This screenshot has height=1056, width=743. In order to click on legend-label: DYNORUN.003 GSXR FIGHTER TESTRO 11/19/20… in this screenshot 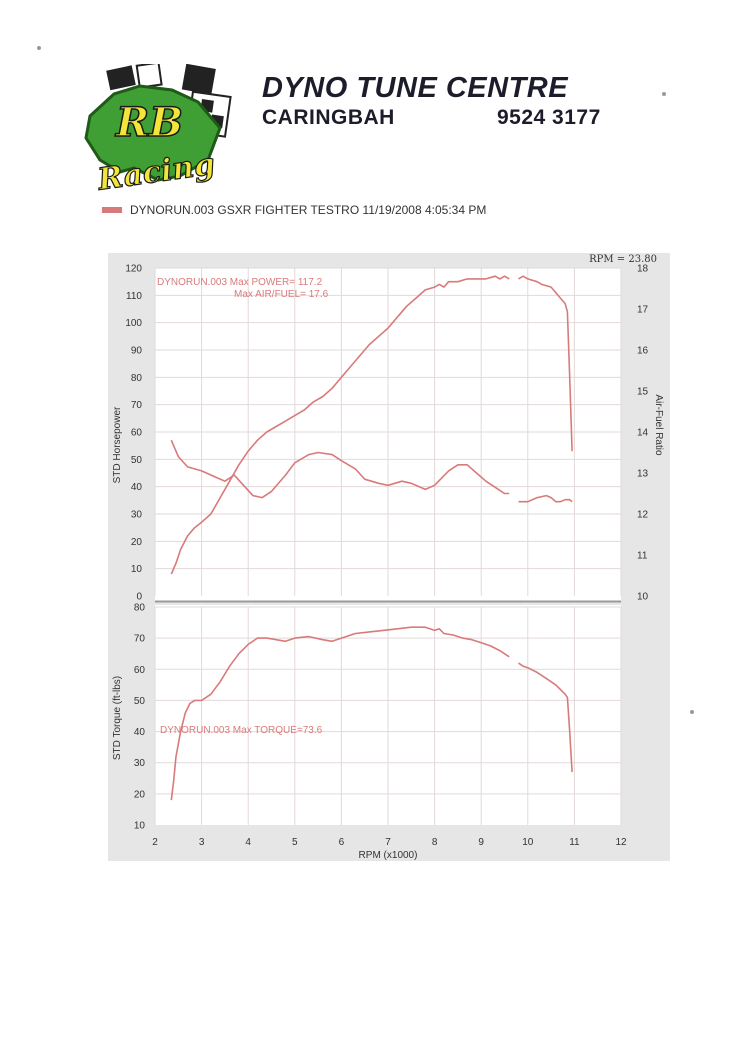, I will do `click(308, 210)`.